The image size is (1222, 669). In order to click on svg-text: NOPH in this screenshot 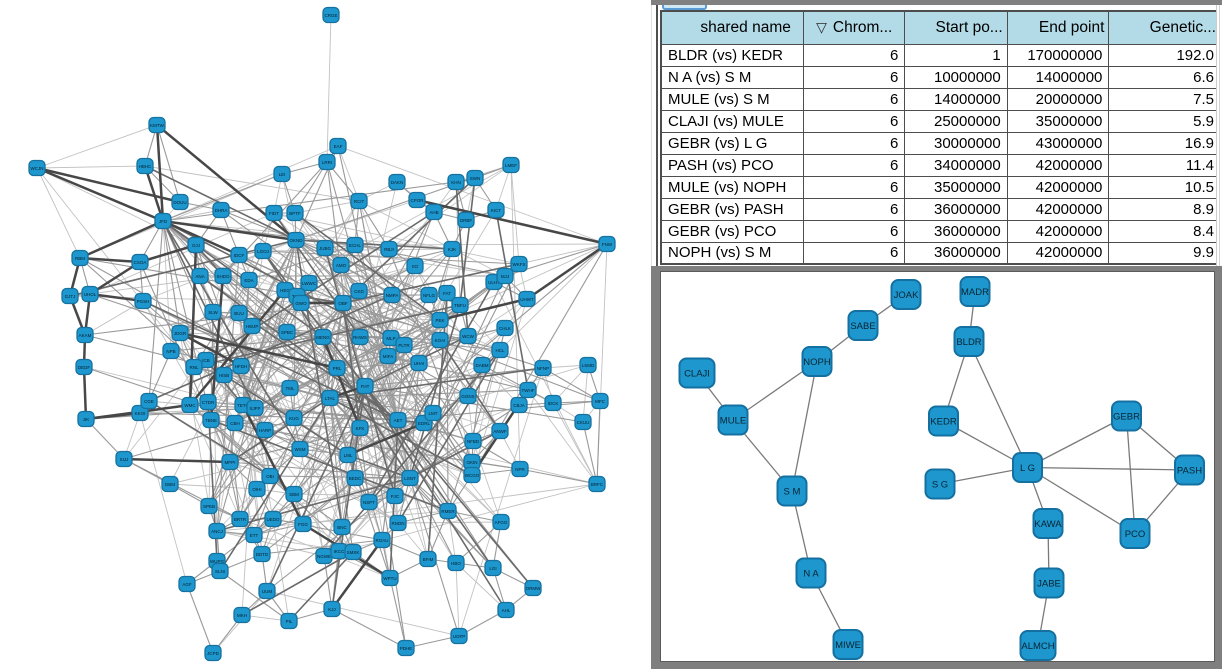, I will do `click(817, 362)`.